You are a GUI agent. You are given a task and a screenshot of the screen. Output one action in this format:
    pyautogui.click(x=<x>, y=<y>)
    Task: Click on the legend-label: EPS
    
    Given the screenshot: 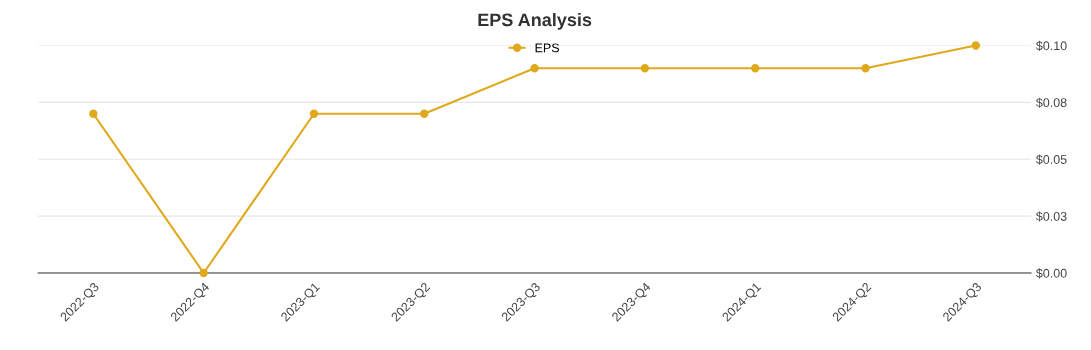 What is the action you would take?
    pyautogui.click(x=547, y=48)
    